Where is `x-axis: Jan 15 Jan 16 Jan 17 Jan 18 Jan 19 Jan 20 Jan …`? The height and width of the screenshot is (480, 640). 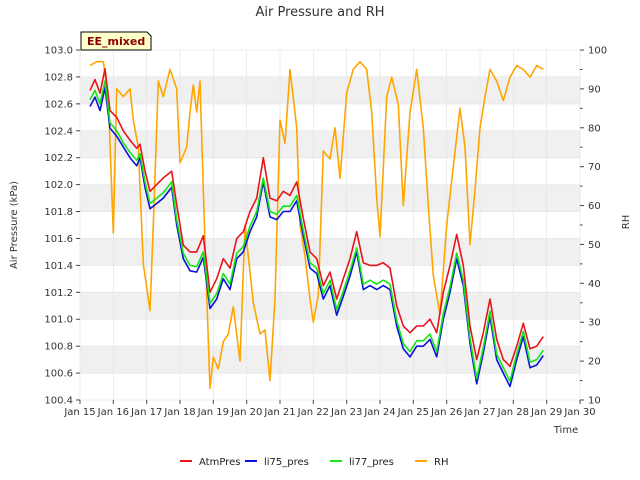 x-axis: Jan 15 Jan 16 Jan 17 Jan 18 Jan 19 Jan 20 Jan … is located at coordinates (329, 409).